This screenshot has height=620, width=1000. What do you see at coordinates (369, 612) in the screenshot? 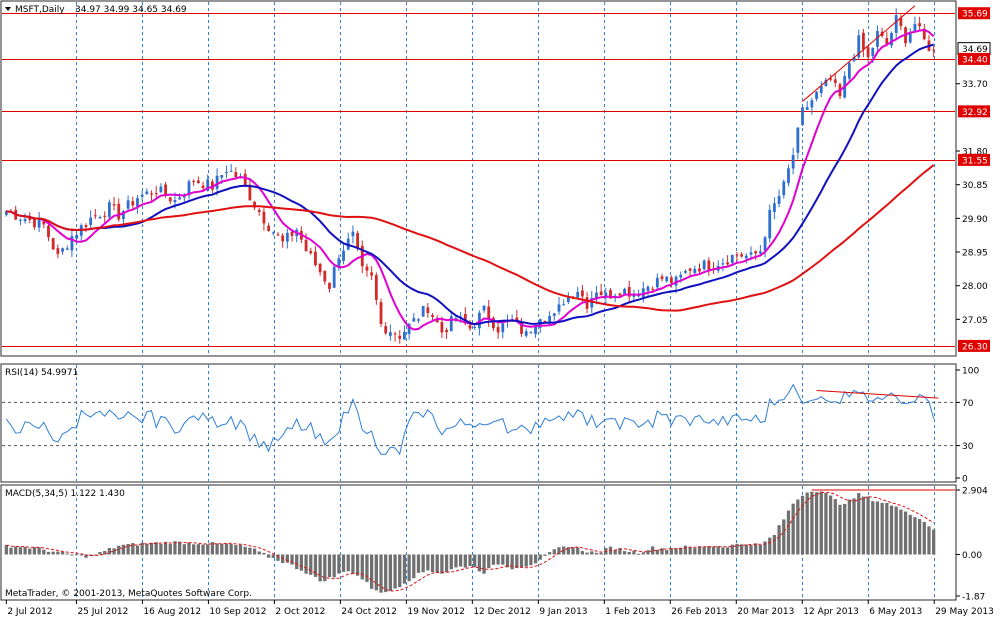
I see `time-tick-label: 24 Oct 2012` at bounding box center [369, 612].